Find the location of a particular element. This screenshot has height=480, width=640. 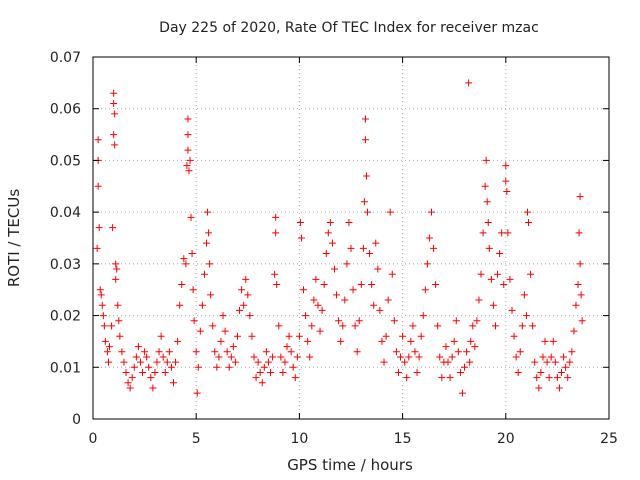

y-tick-label: 0.02 is located at coordinates (65, 317).